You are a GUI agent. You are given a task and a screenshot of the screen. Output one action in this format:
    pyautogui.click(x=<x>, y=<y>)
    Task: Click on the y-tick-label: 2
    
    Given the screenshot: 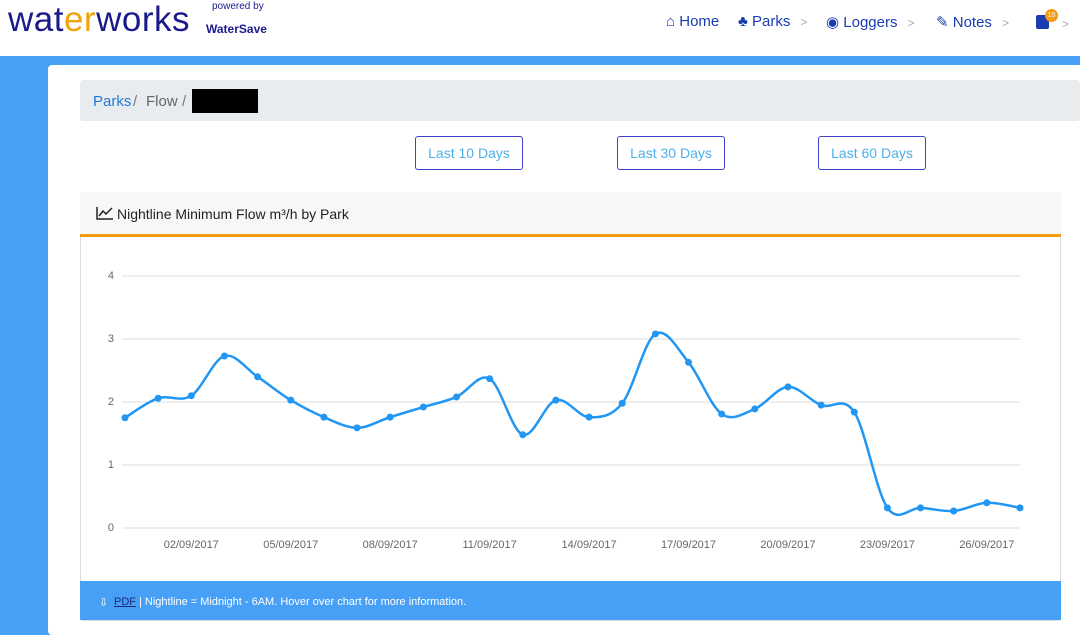 What is the action you would take?
    pyautogui.click(x=111, y=402)
    